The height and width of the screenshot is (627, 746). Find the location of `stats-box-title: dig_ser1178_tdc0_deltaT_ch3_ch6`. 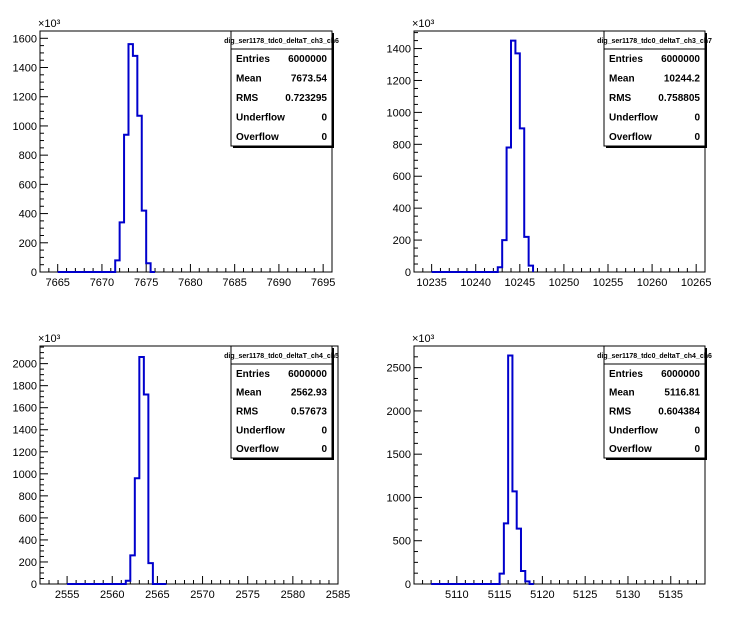

stats-box-title: dig_ser1178_tdc0_deltaT_ch3_ch6 is located at coordinates (281, 41).